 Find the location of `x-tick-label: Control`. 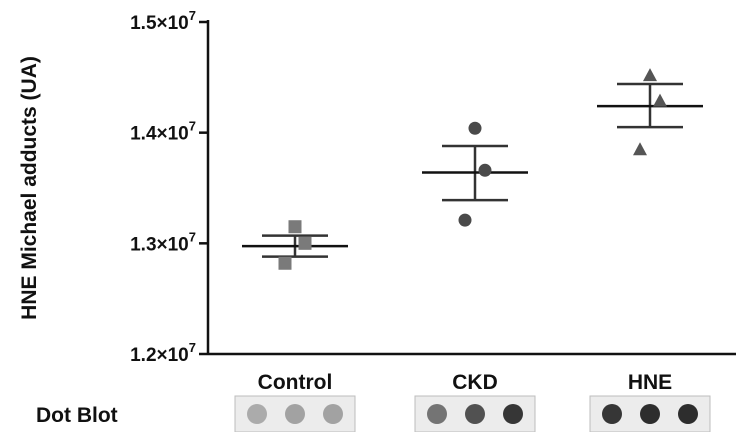

x-tick-label: Control is located at coordinates (295, 382).